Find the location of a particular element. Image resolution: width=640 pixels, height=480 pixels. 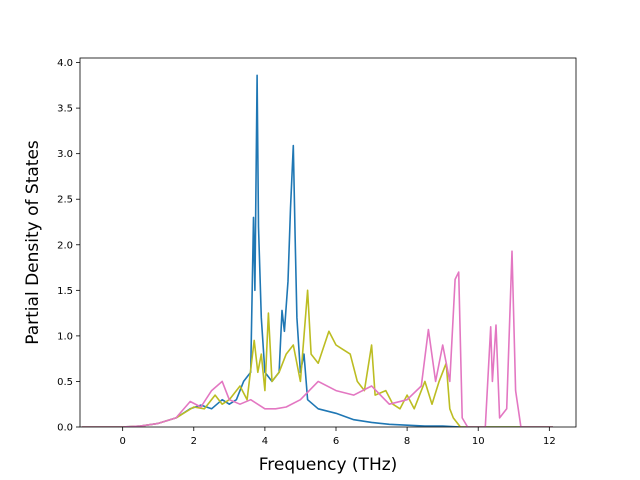

y-tick-label: 1.5 is located at coordinates (65, 291).